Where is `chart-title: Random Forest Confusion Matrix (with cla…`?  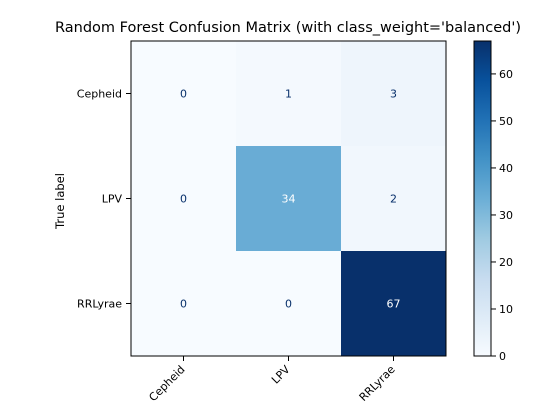
chart-title: Random Forest Confusion Matrix (with cla… is located at coordinates (288, 28).